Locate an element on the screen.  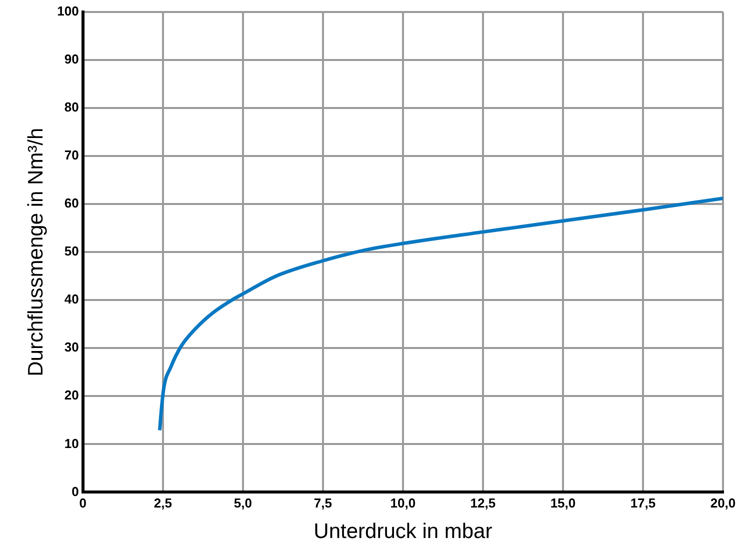
x-tick-label: 12,5 is located at coordinates (483, 503).